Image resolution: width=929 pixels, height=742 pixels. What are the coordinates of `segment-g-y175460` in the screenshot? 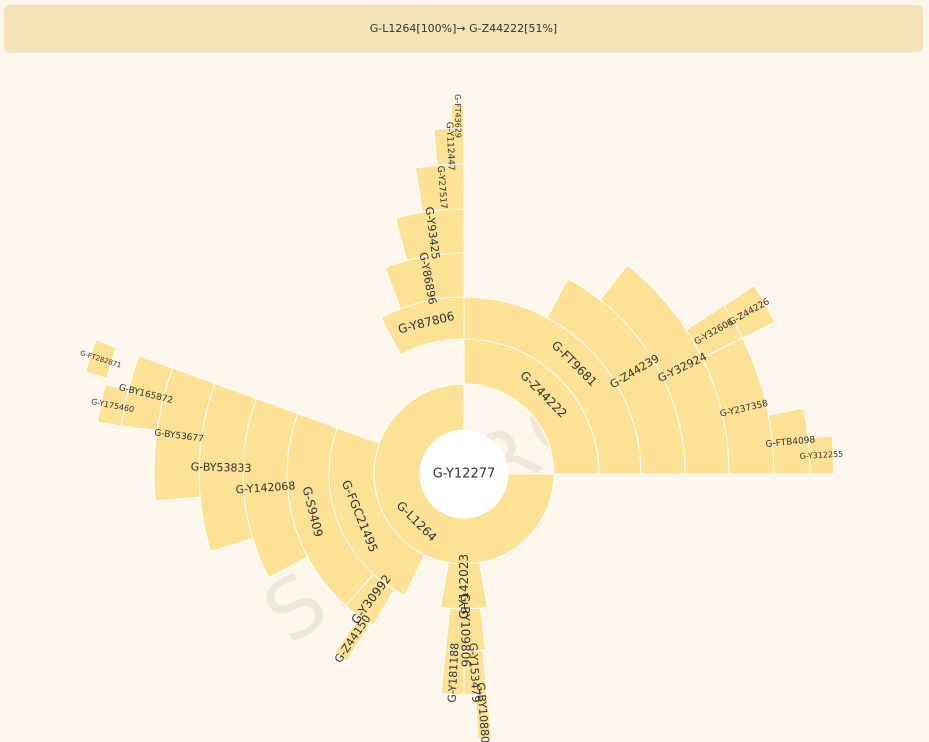 It's located at (113, 405).